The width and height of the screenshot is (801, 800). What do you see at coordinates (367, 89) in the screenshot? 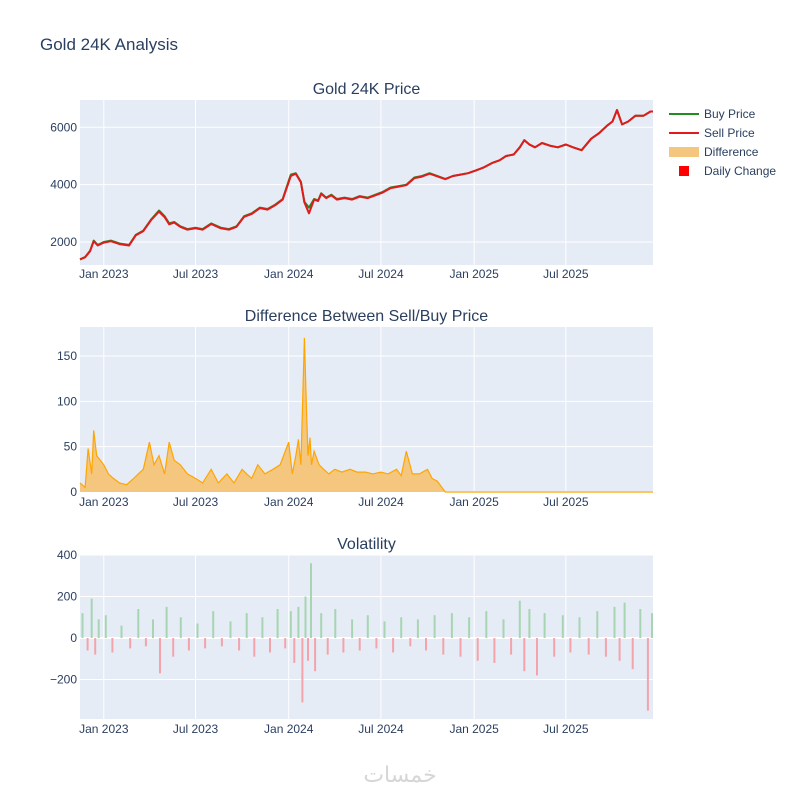
I see `price-panel-title: Gold 24K Price` at bounding box center [367, 89].